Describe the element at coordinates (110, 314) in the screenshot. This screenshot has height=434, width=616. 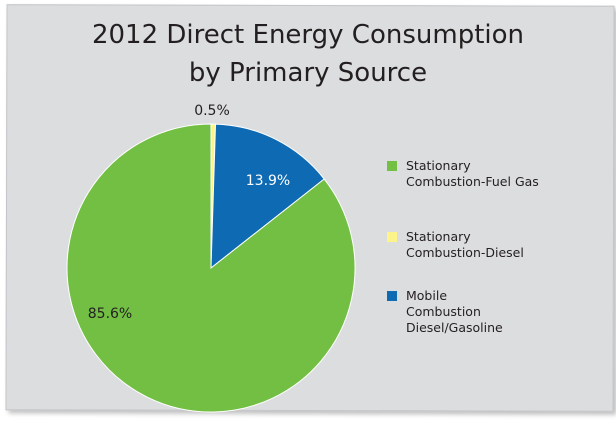
I see `pie-slice-label: 85.6%` at that location.